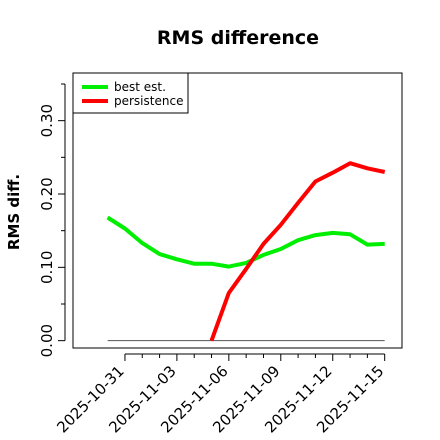 The width and height of the screenshot is (440, 440). Describe the element at coordinates (238, 38) in the screenshot. I see `chart-title: RMS difference` at that location.